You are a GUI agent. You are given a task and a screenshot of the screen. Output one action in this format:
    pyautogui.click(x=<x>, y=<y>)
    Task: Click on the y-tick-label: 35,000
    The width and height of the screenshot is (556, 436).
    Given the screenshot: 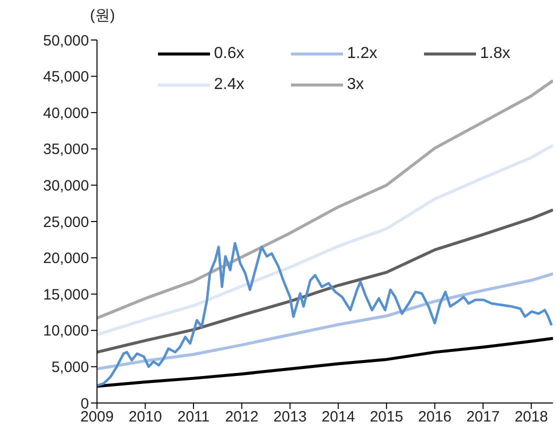 What is the action you would take?
    pyautogui.click(x=66, y=149)
    